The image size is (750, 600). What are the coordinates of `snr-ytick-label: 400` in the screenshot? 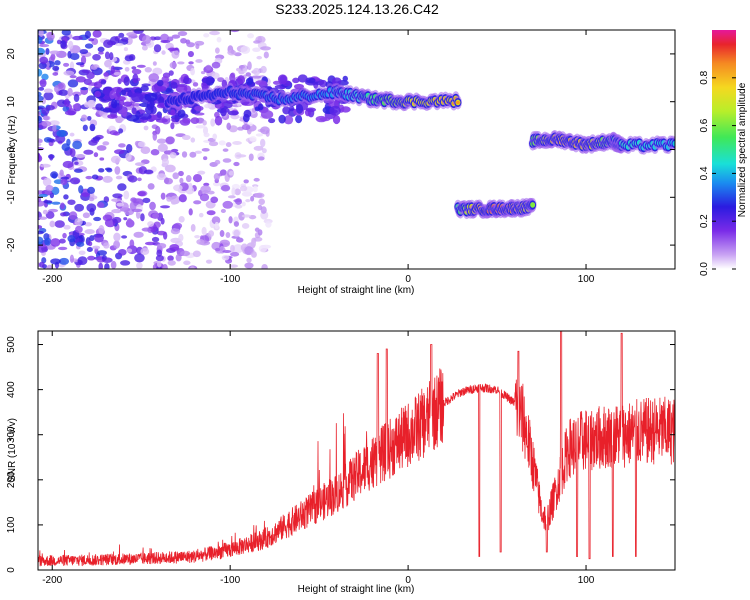 It's located at (11, 389).